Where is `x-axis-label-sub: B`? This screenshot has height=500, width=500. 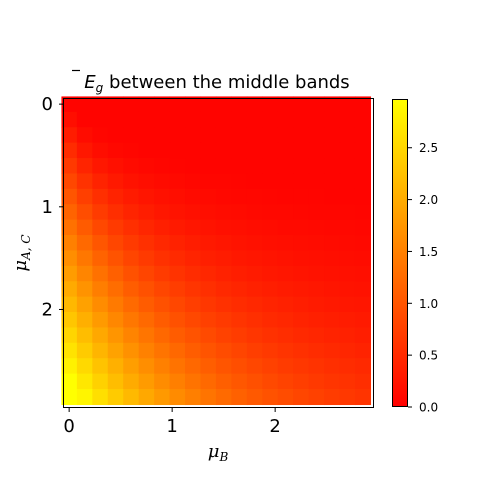
x-axis-label-sub: B is located at coordinates (223, 457).